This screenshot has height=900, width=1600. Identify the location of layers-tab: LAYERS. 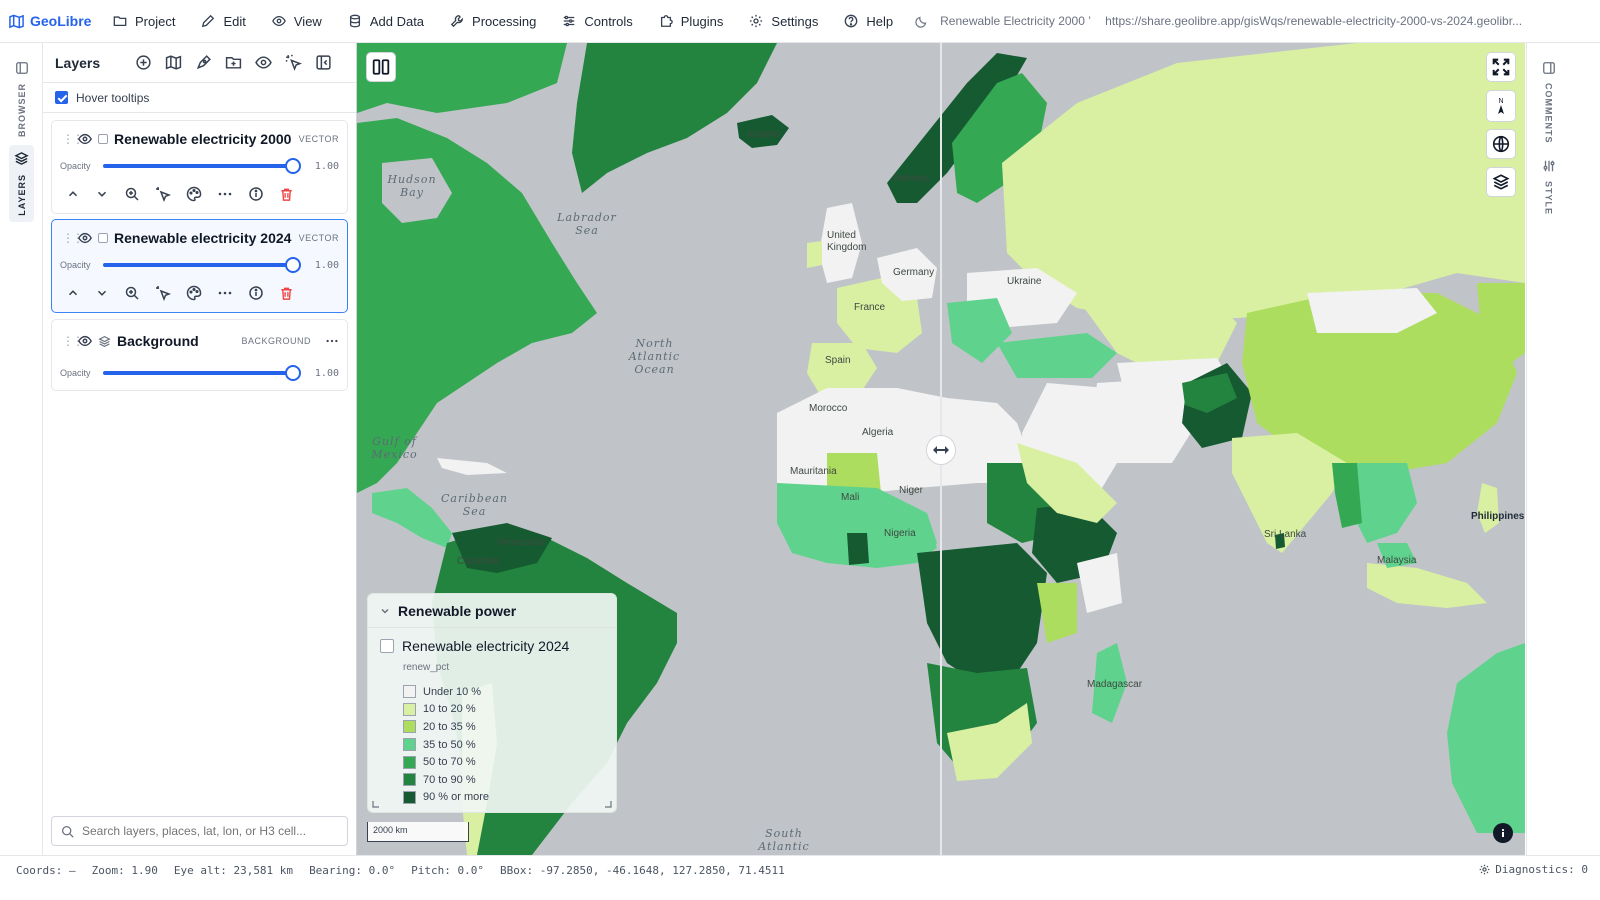
(21, 183).